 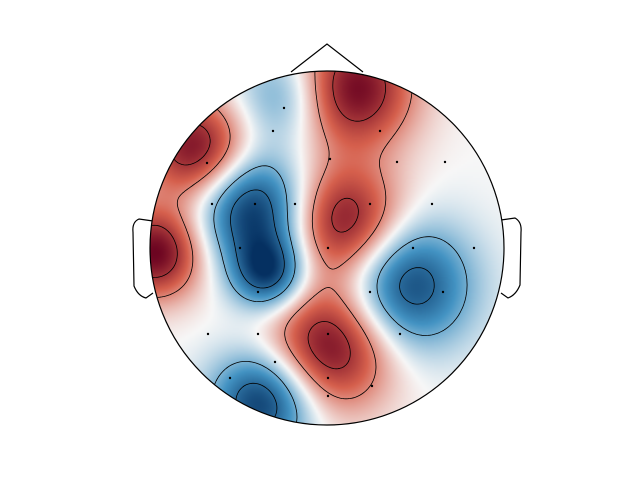 What do you see at coordinates (327, 58) in the screenshot?
I see `nose-outline` at bounding box center [327, 58].